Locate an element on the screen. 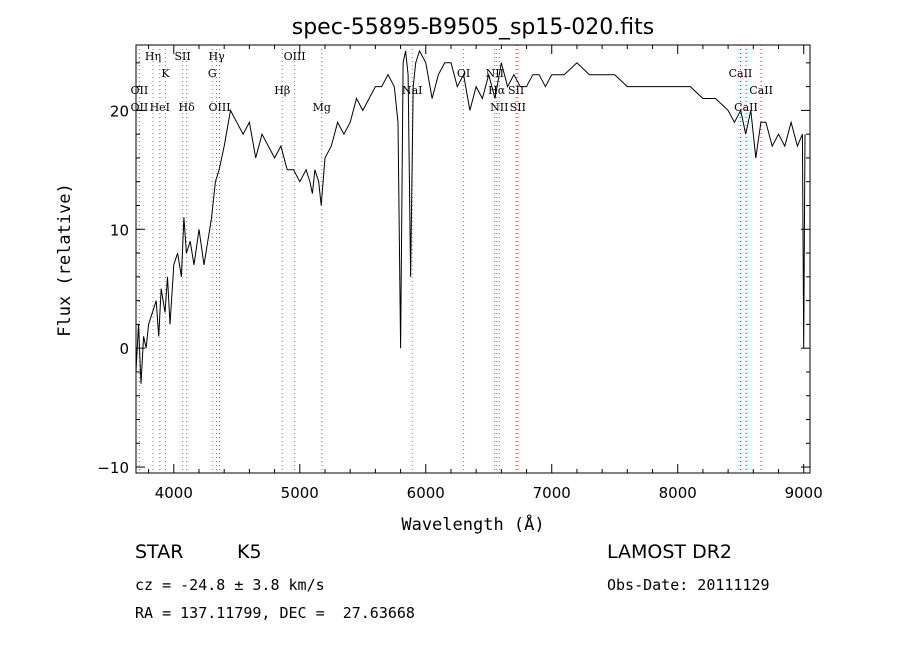 This screenshot has height=650, width=900. x-axis-label: Wavelength (Å) is located at coordinates (472, 524).